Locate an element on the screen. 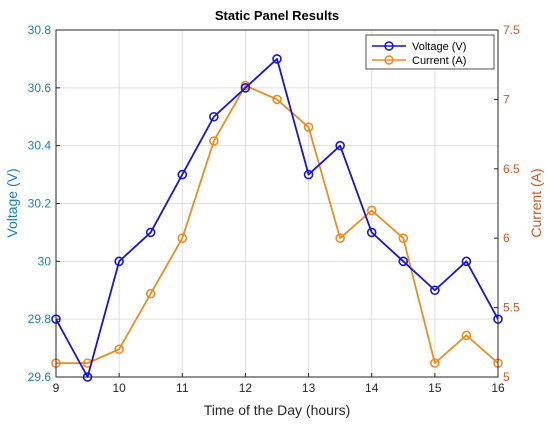  left-tick-label: 29.8 is located at coordinates (40, 319).